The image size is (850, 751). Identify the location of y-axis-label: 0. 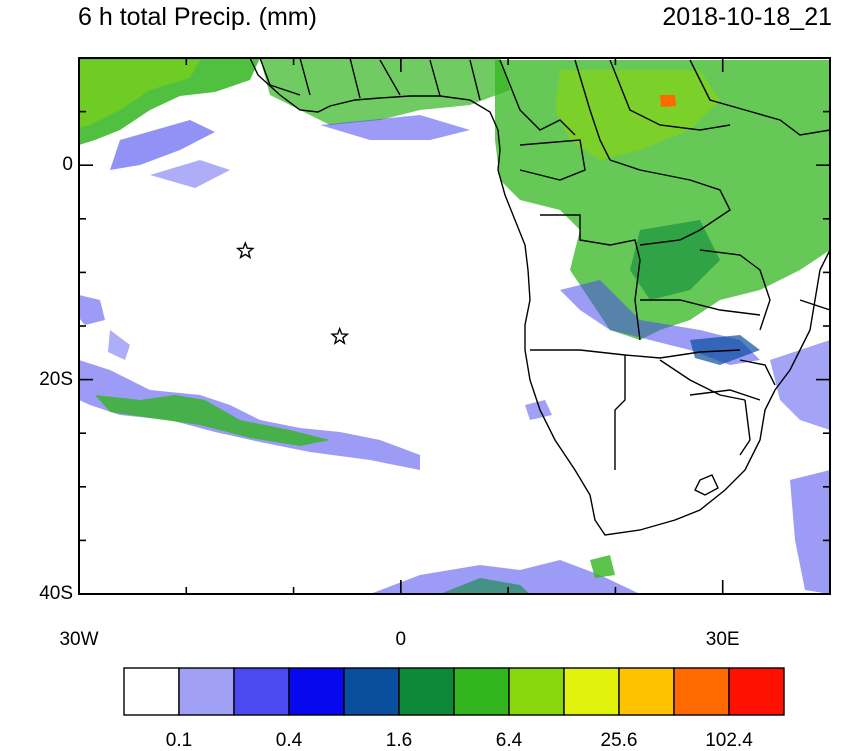
(67, 165).